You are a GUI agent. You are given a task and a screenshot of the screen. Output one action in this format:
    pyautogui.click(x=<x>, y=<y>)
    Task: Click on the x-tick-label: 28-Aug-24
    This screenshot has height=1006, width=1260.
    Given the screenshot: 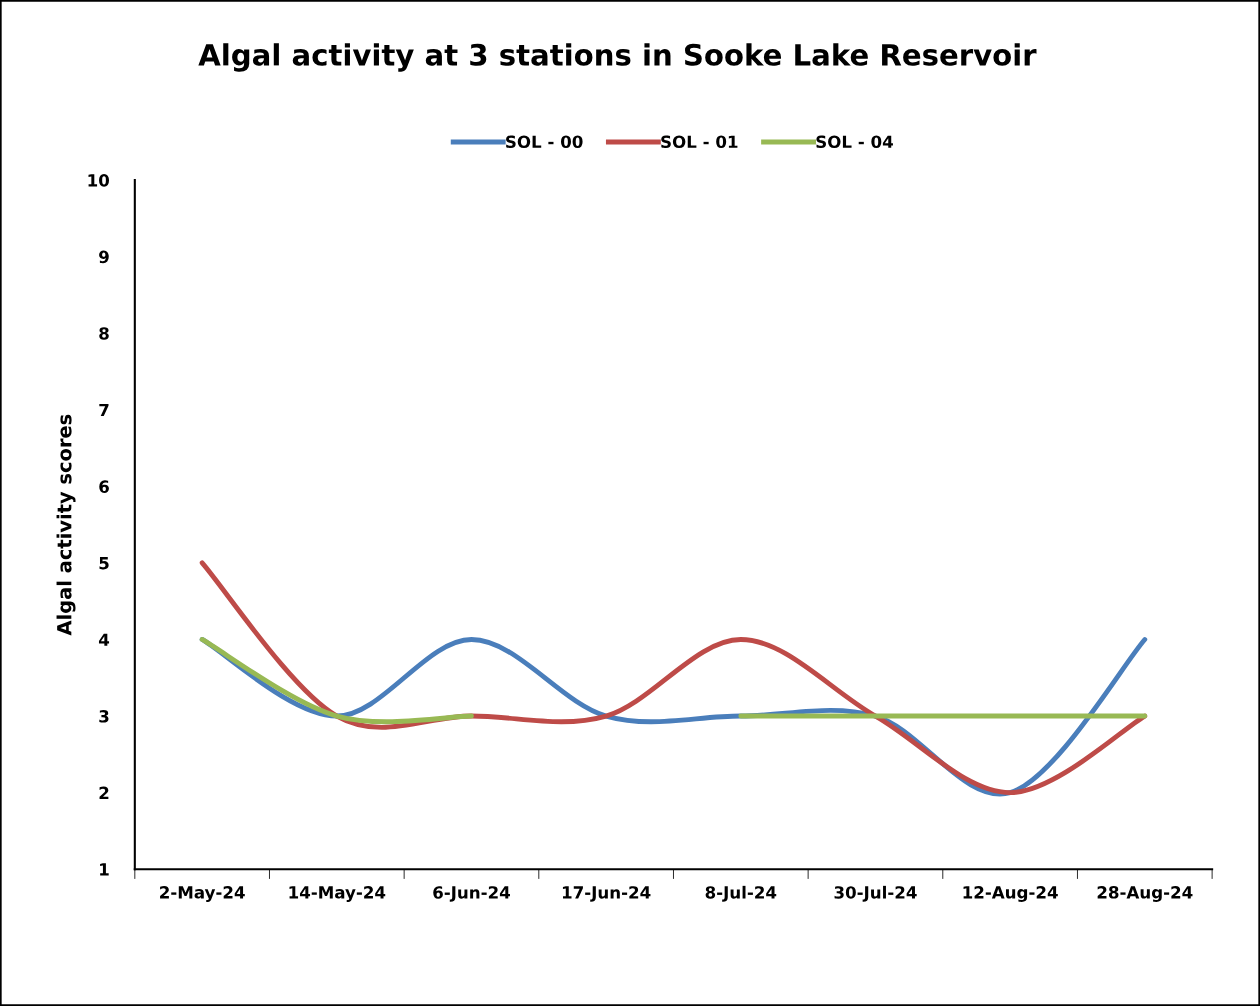 What is the action you would take?
    pyautogui.click(x=1145, y=894)
    